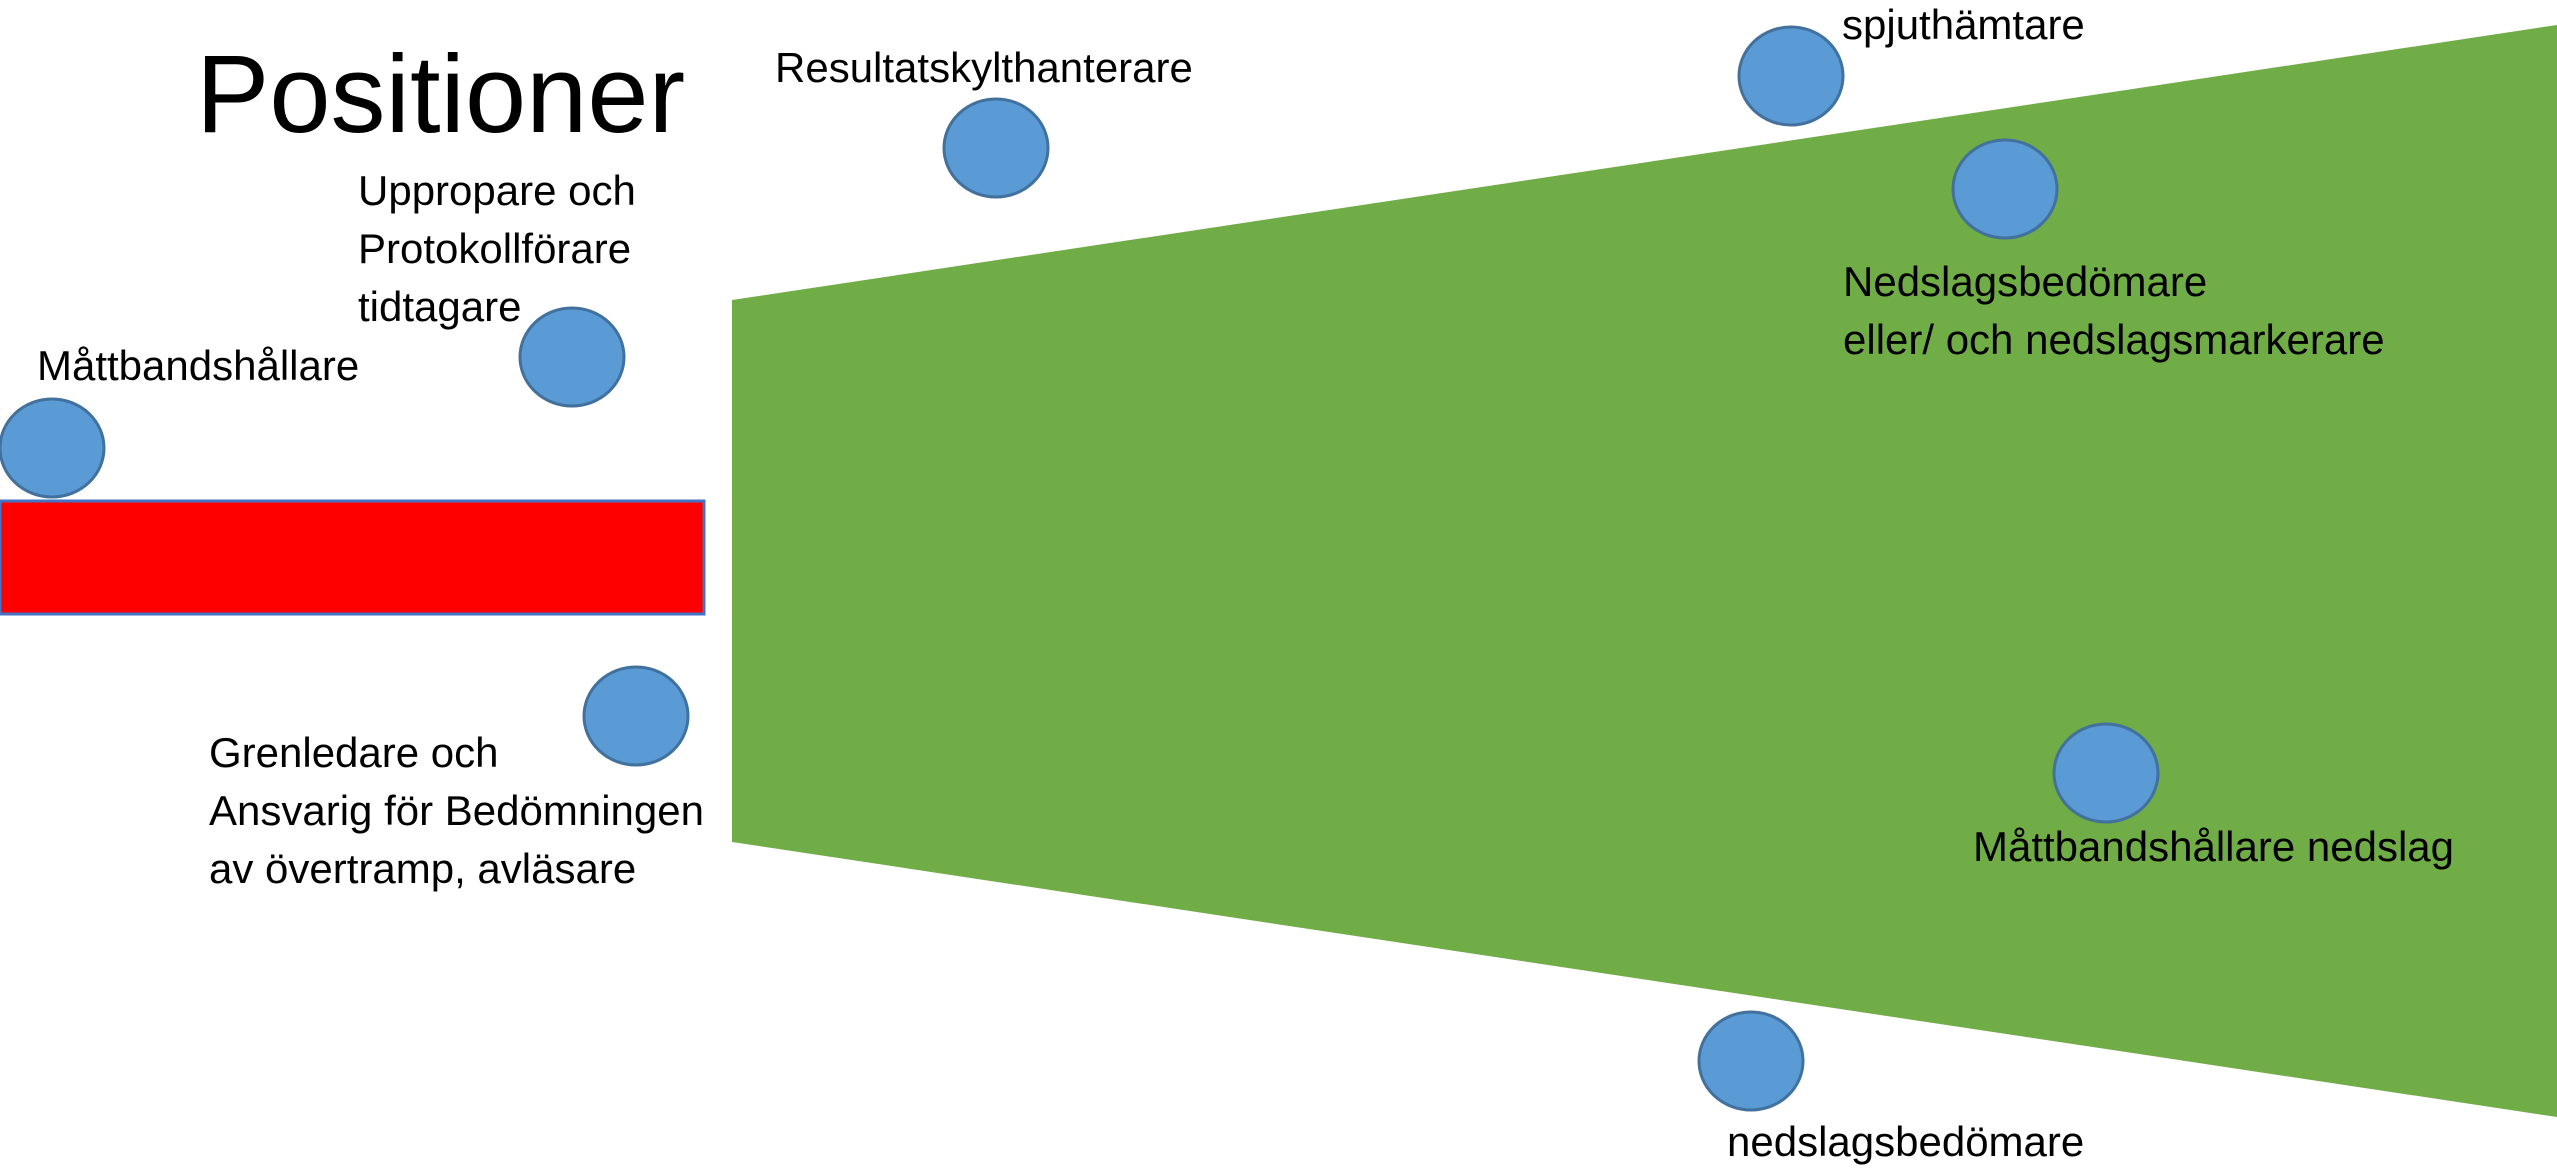 The image size is (2557, 1171). I want to click on label-resultatskylthanterare: Resultatskylthanterare, so click(984, 67).